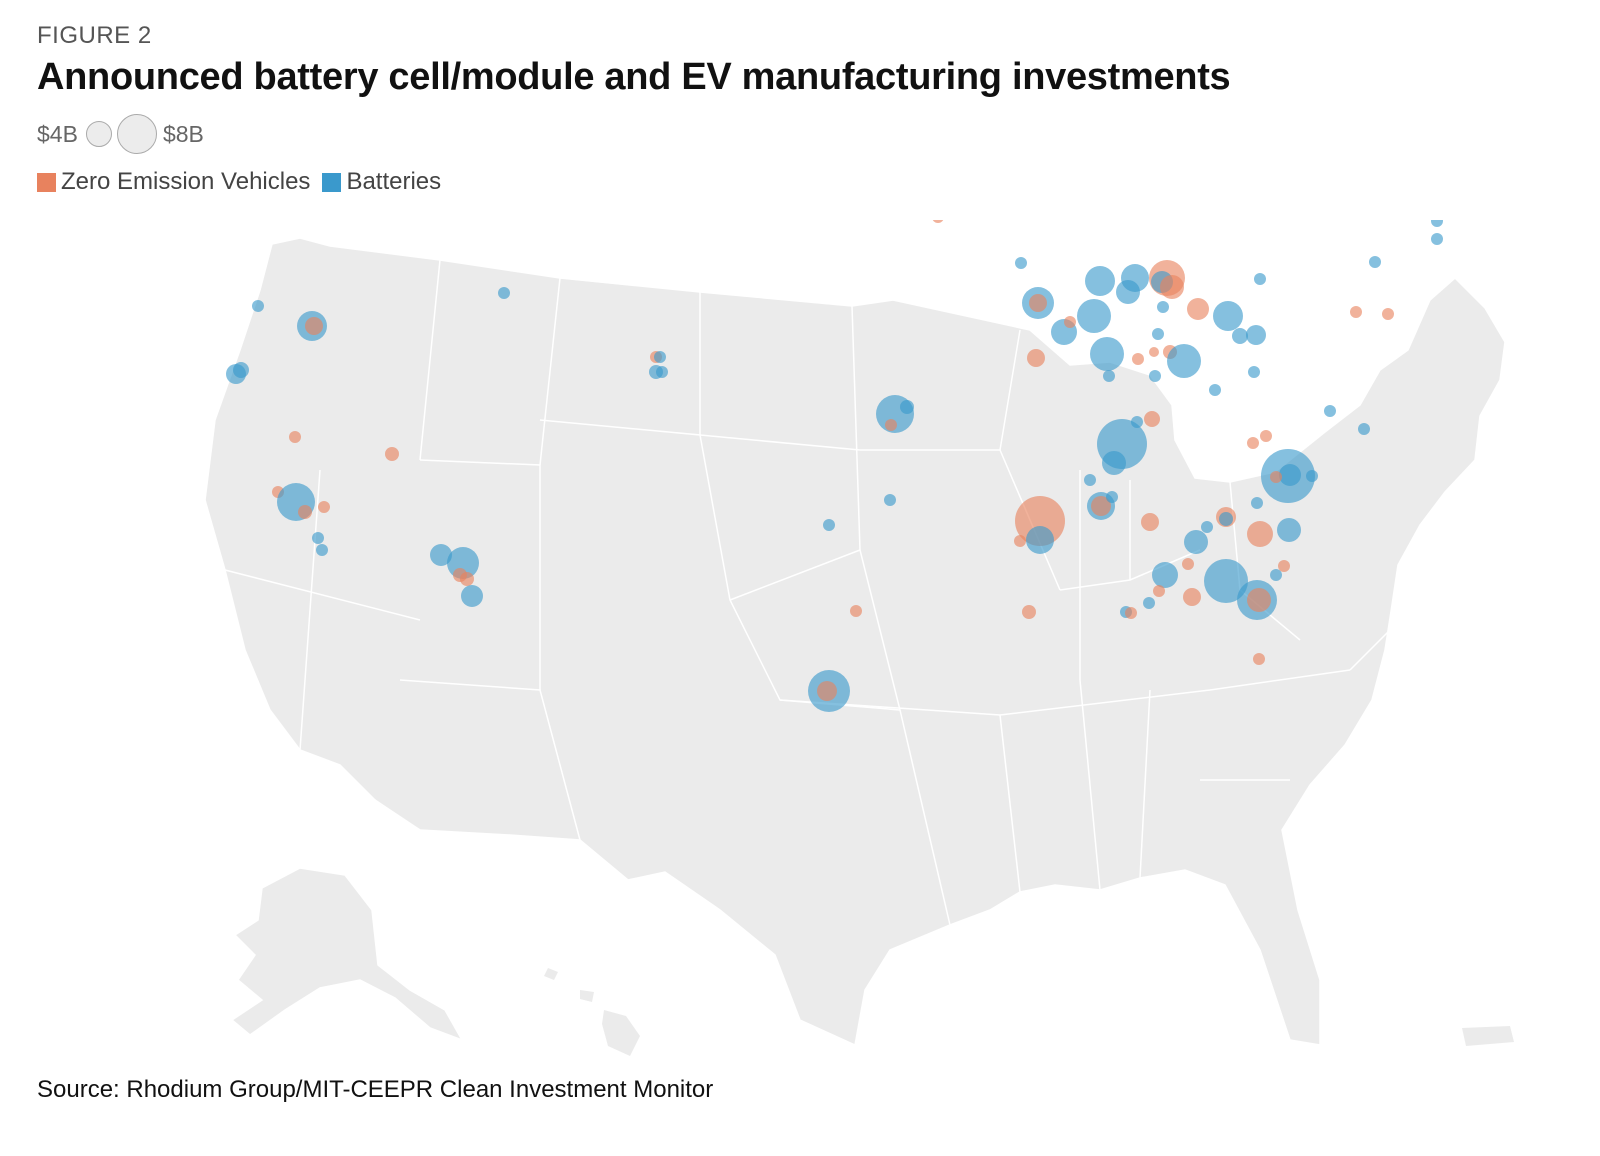 The image size is (1600, 1156). I want to click on hawaii-shape, so click(592, 1012).